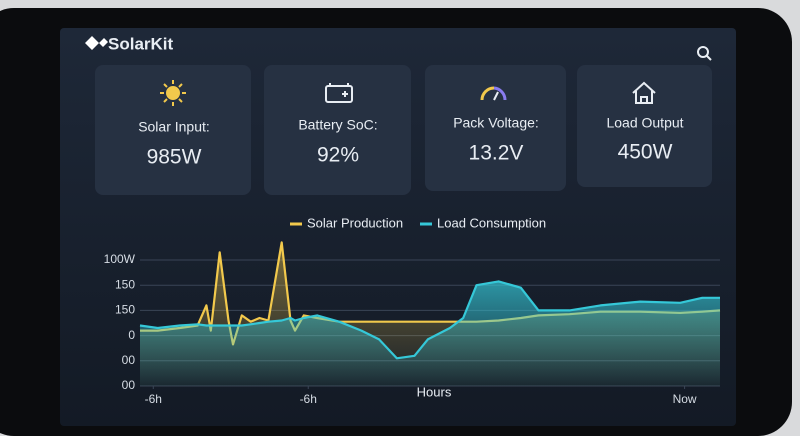 Image resolution: width=800 pixels, height=436 pixels. What do you see at coordinates (141, 43) in the screenshot?
I see `brand-name: SolarKit` at bounding box center [141, 43].